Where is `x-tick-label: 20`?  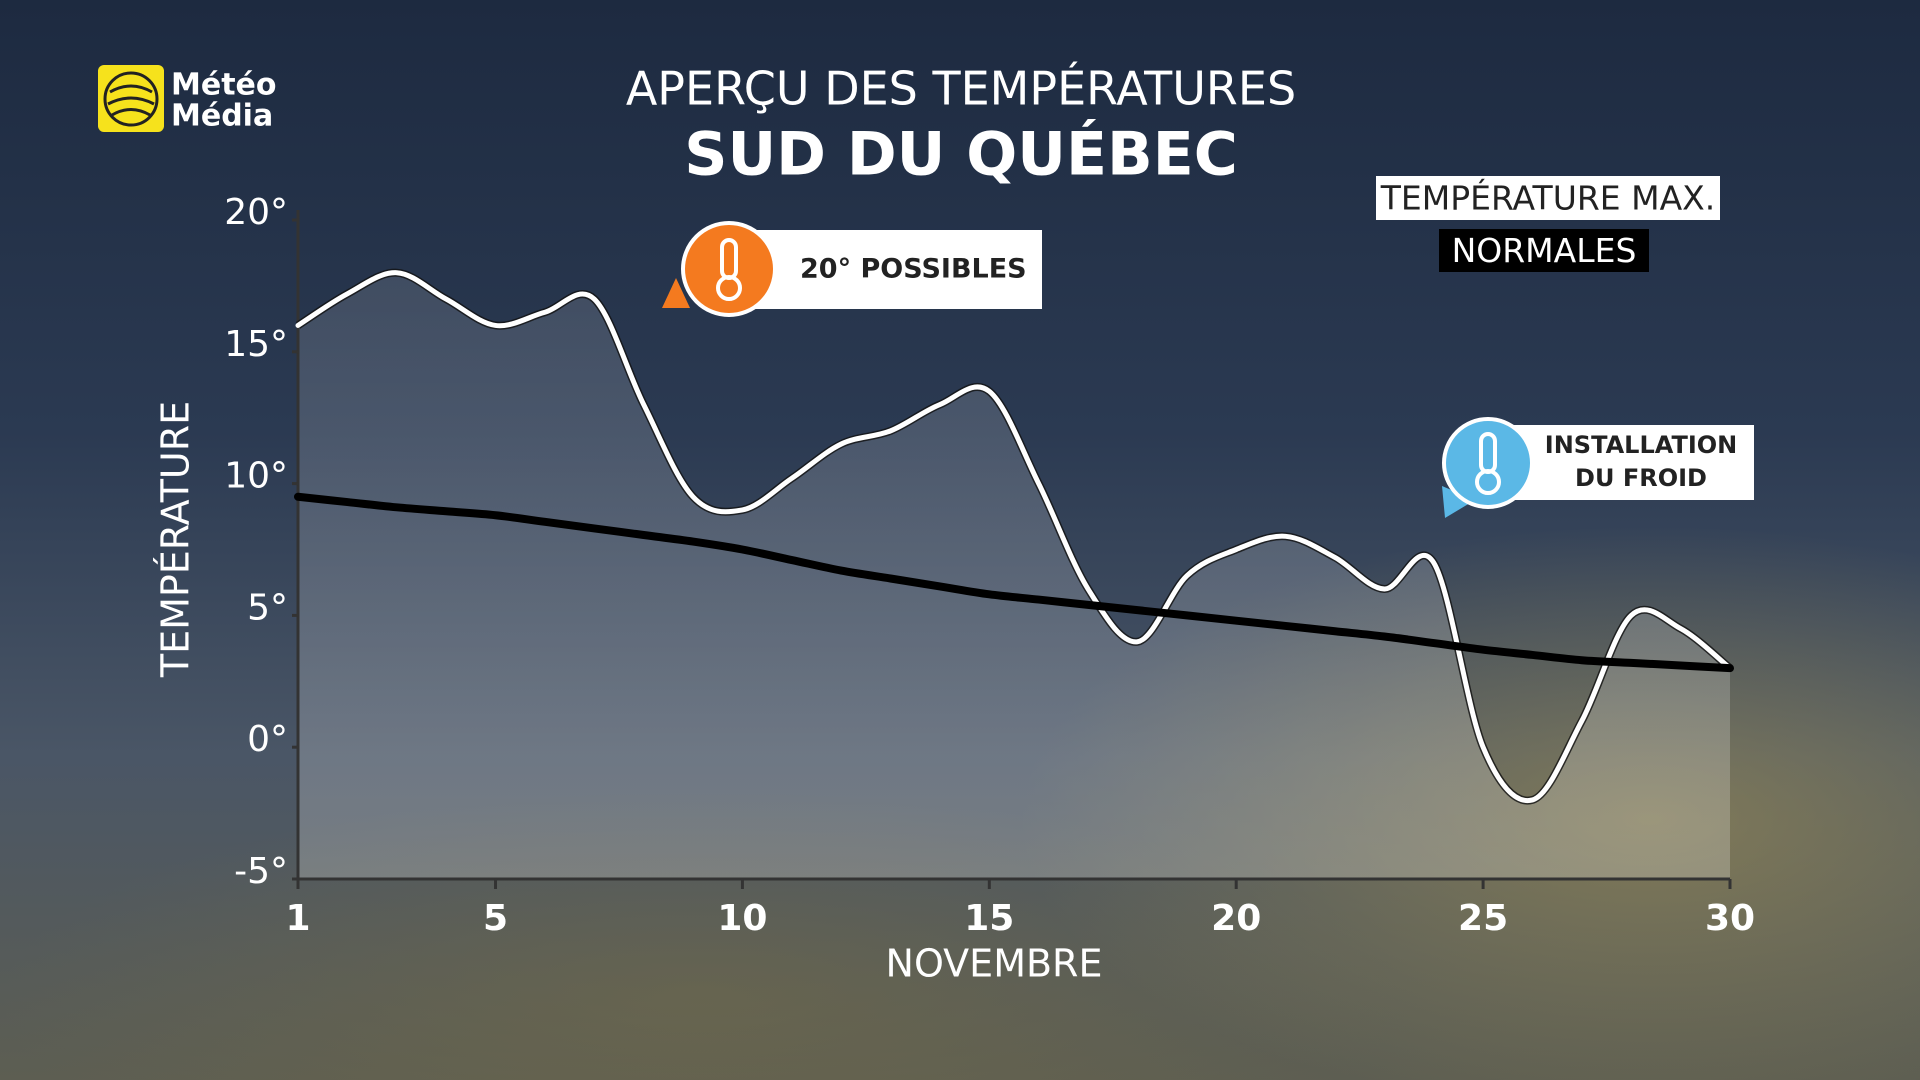
x-tick-label: 20 is located at coordinates (1236, 918).